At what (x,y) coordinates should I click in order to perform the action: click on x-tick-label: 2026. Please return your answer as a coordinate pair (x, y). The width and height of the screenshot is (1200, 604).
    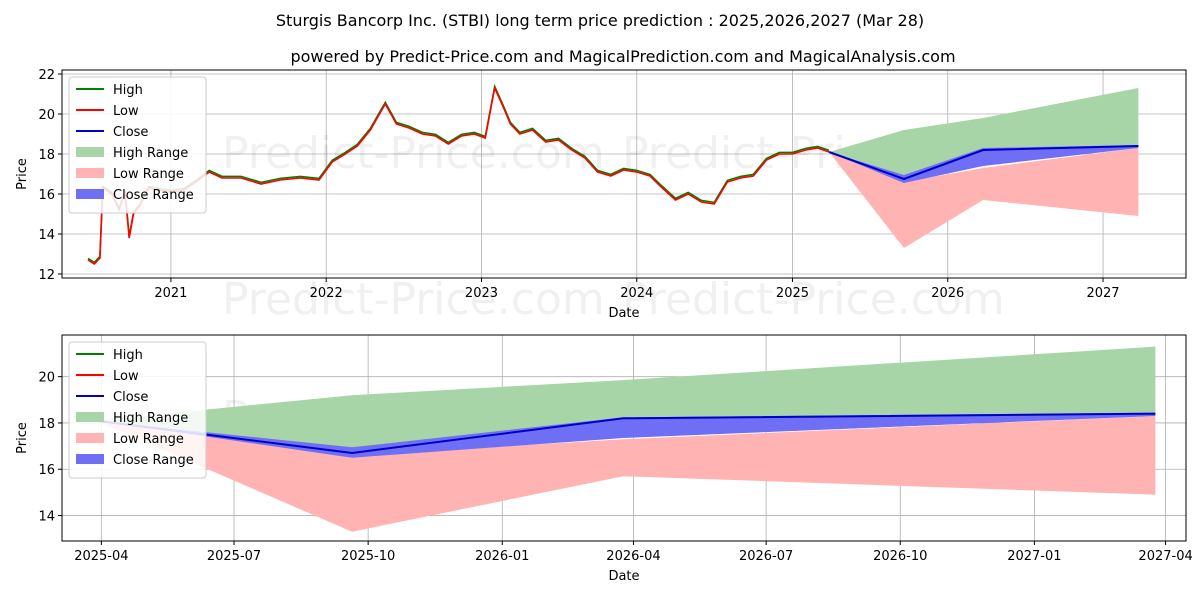
    Looking at the image, I should click on (947, 293).